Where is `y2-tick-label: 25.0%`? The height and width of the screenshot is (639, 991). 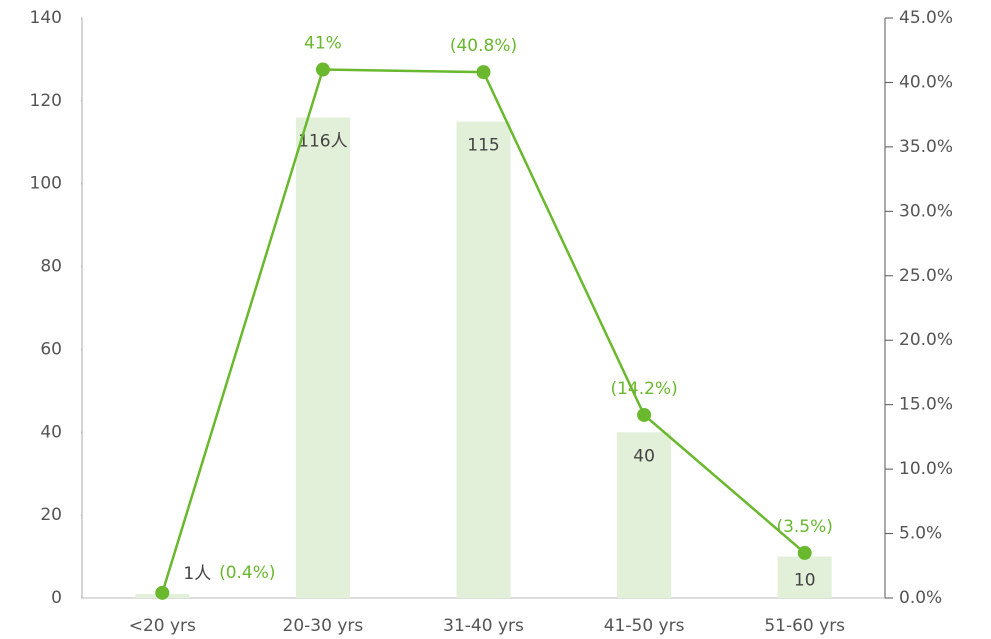 y2-tick-label: 25.0% is located at coordinates (926, 276).